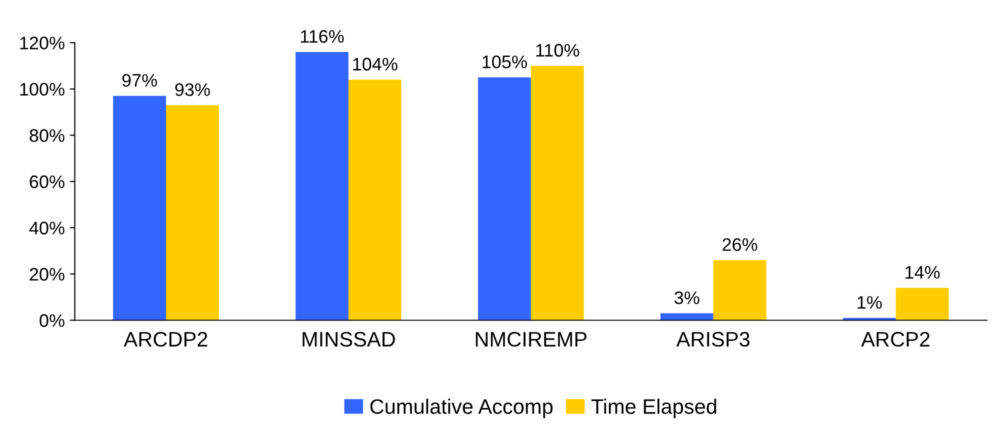 The height and width of the screenshot is (427, 997). What do you see at coordinates (348, 339) in the screenshot?
I see `x-tick-label: MINSSAD` at bounding box center [348, 339].